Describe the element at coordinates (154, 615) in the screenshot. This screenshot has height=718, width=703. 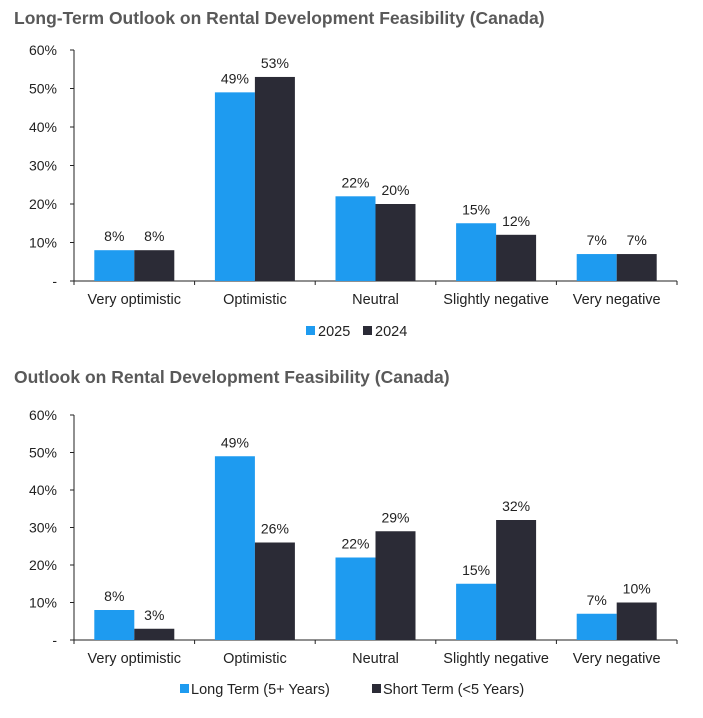
I see `data-label: 3%` at that location.